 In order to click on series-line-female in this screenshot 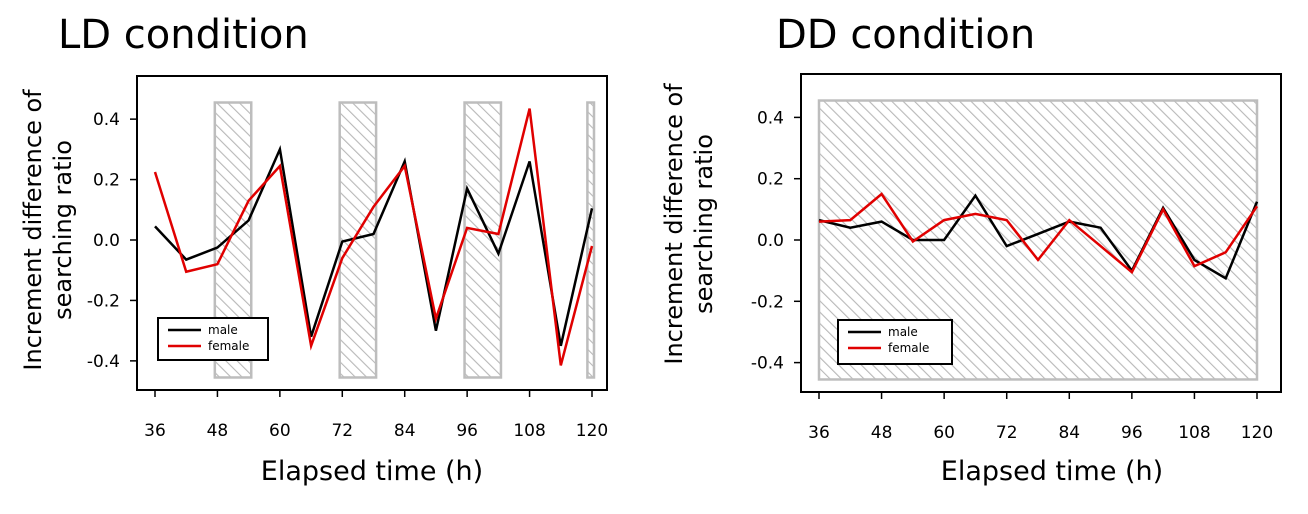, I will do `click(1038, 233)`.